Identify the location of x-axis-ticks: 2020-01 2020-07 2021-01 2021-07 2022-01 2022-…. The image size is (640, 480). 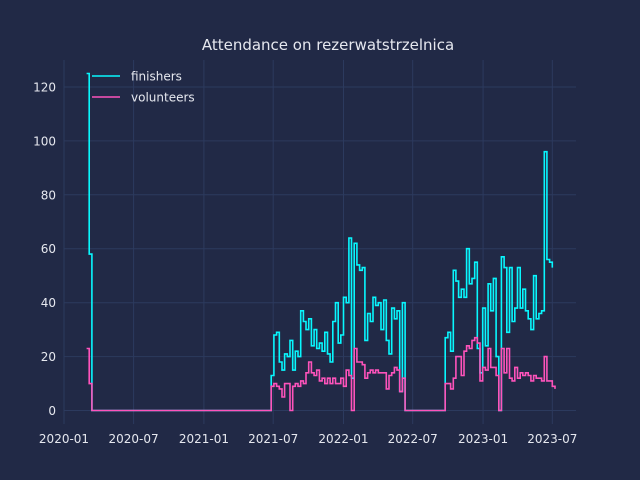
(308, 439).